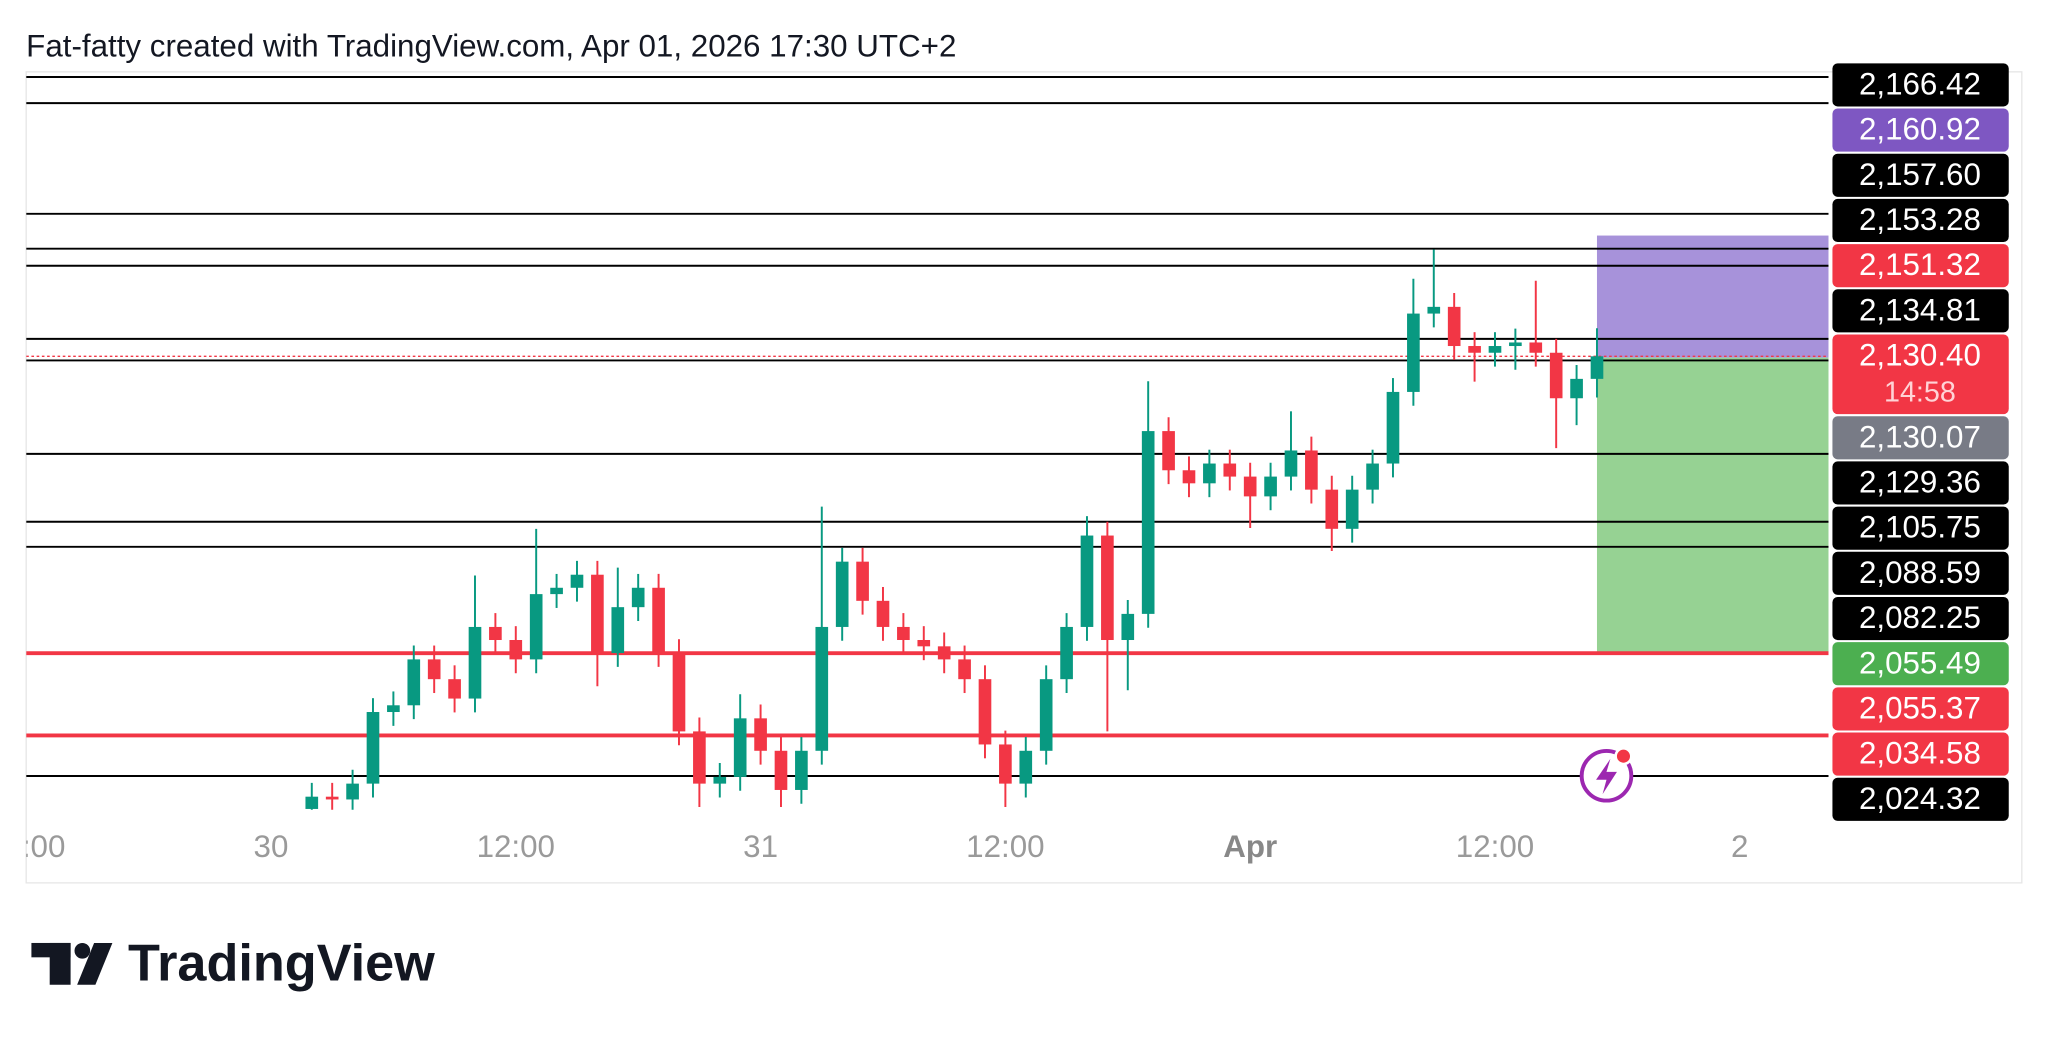 The height and width of the screenshot is (1043, 2048). I want to click on price-label: 2,160.92, so click(1920, 129).